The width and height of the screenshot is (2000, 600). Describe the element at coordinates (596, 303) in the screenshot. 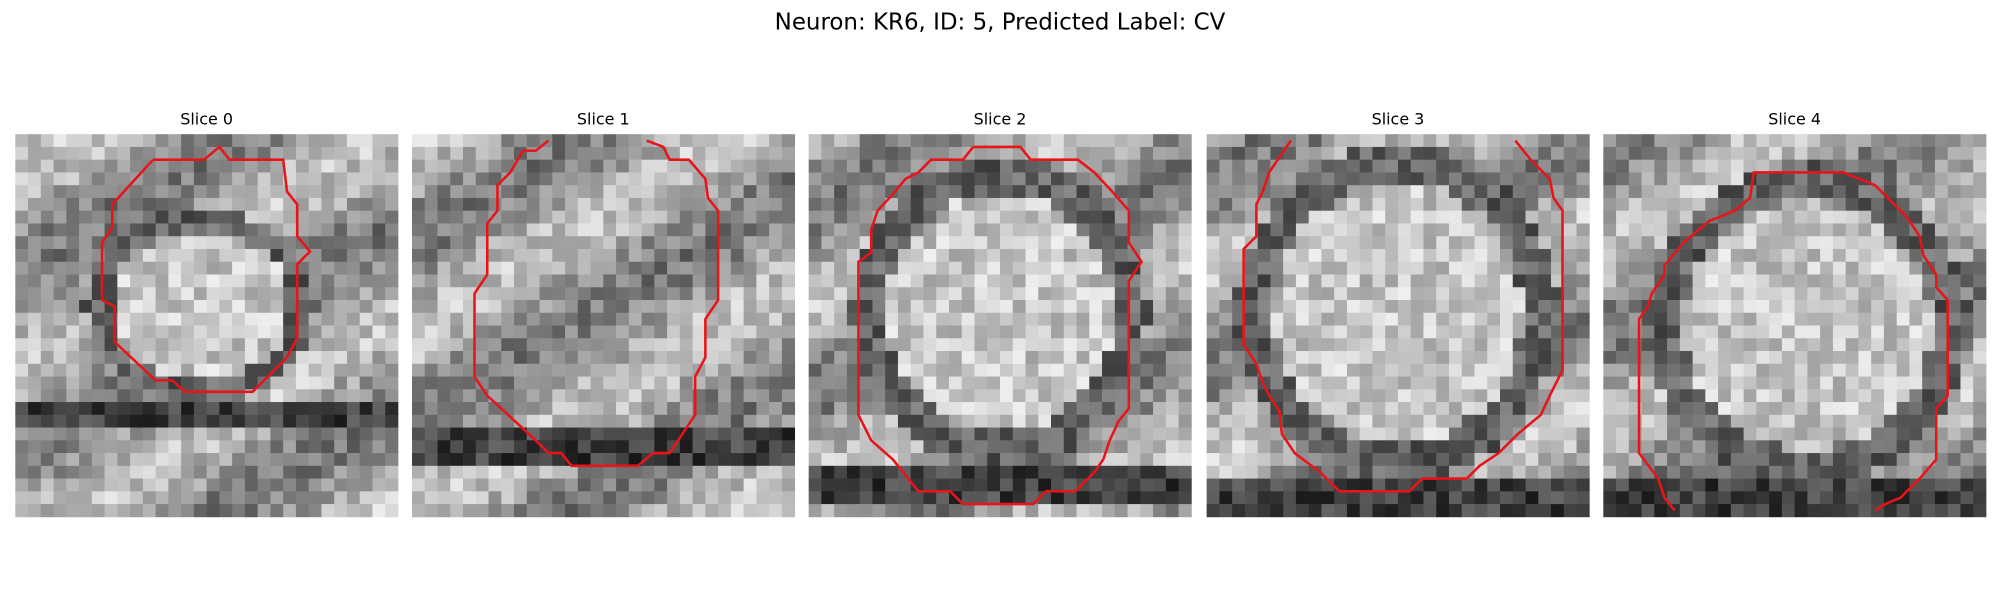

I see `contour` at that location.